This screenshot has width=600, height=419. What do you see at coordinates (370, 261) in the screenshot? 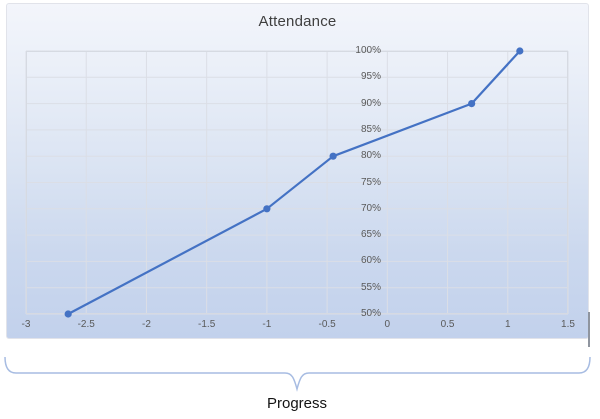
I see `y-tick-label: 60%` at bounding box center [370, 261].